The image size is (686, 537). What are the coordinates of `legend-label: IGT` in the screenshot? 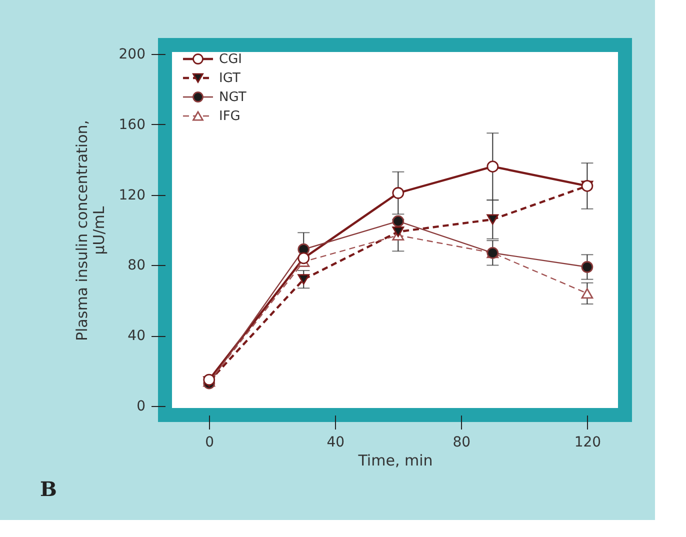 It's located at (229, 78).